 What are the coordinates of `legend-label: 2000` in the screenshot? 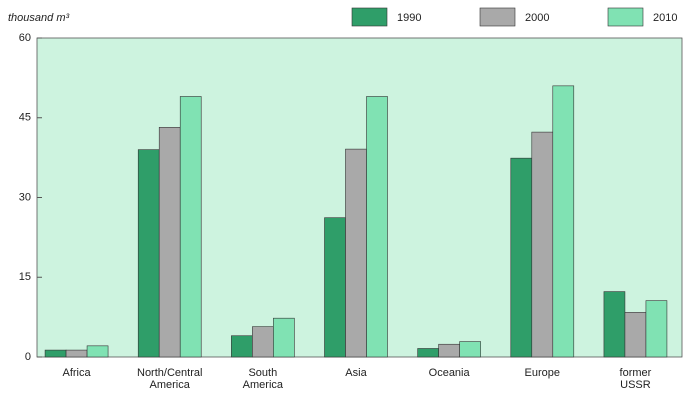 It's located at (537, 18).